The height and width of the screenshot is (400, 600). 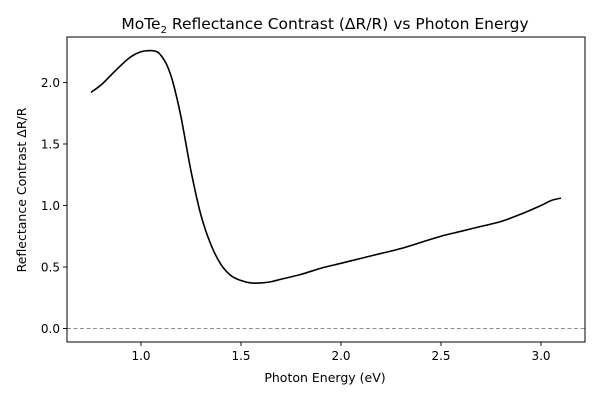 I want to click on chart-title-main: MoTe, so click(x=140, y=24).